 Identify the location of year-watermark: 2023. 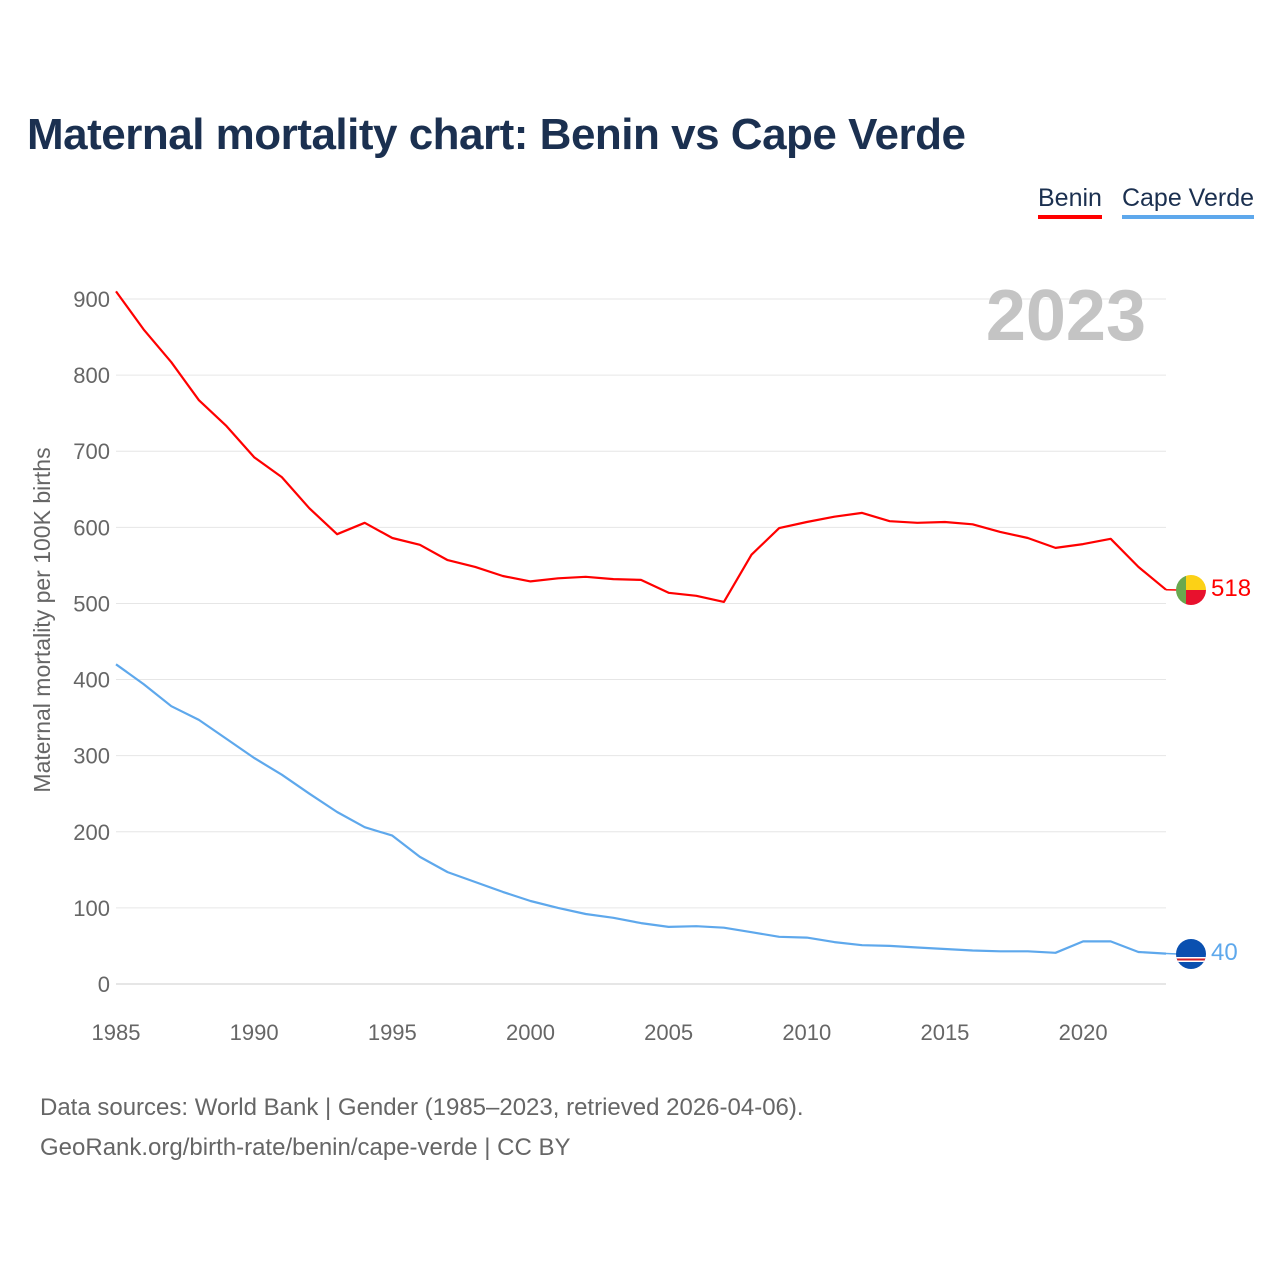
(1066, 316).